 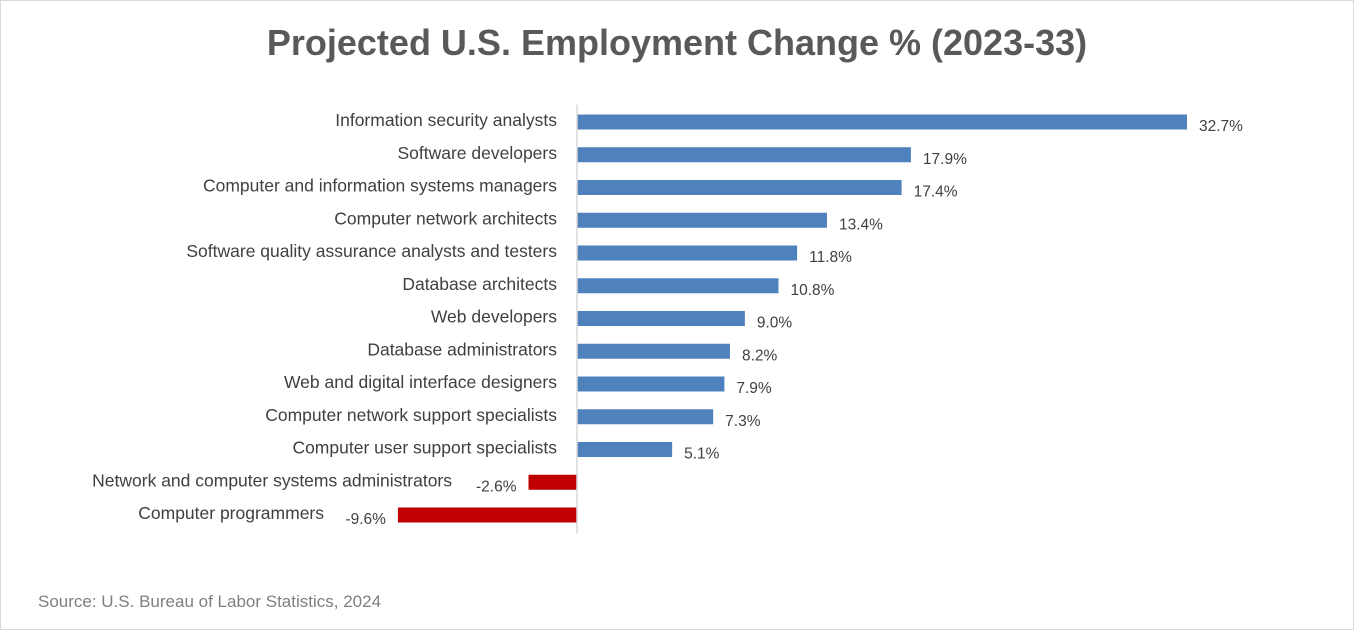 What do you see at coordinates (420, 382) in the screenshot?
I see `category-label: Web and digital interface designers` at bounding box center [420, 382].